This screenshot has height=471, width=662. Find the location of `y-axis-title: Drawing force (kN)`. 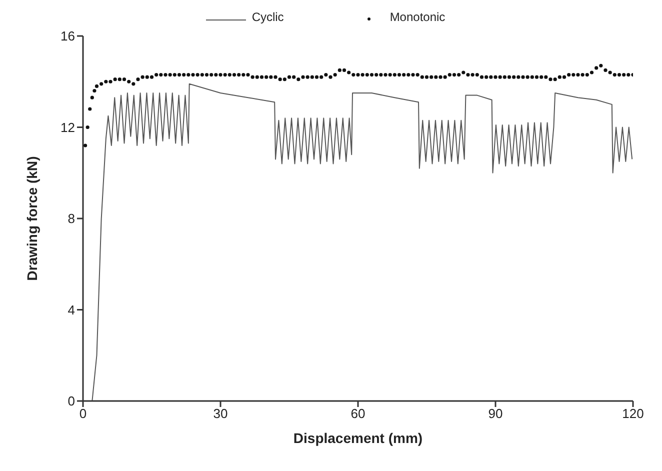

y-axis-title: Drawing force (kN) is located at coordinates (32, 218).